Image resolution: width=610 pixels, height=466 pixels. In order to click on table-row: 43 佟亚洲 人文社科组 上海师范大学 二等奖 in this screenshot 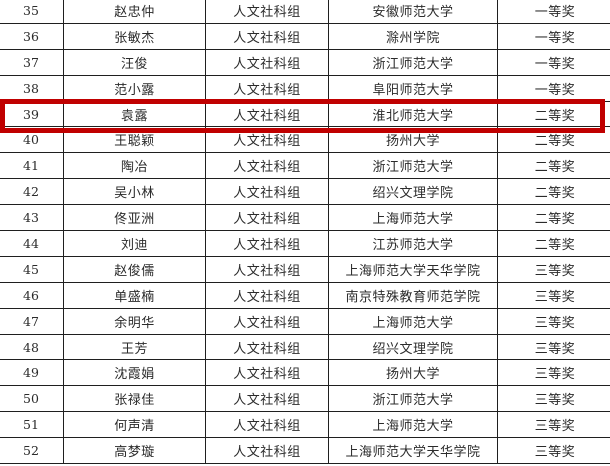, I will do `click(305, 218)`.